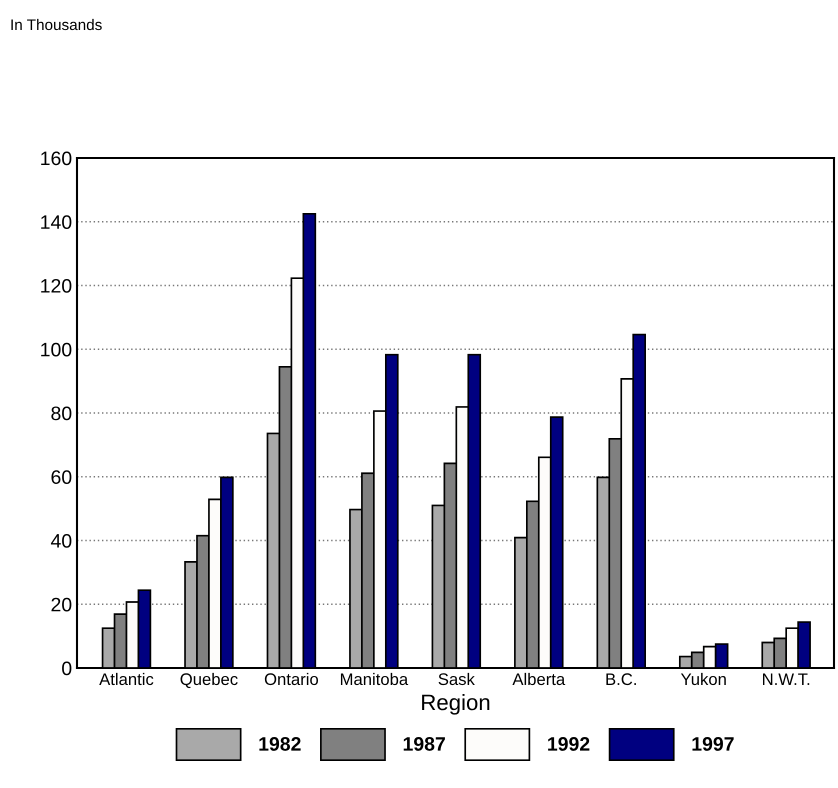 The height and width of the screenshot is (788, 838). Describe the element at coordinates (56, 349) in the screenshot. I see `y-tick-label: 100` at that location.